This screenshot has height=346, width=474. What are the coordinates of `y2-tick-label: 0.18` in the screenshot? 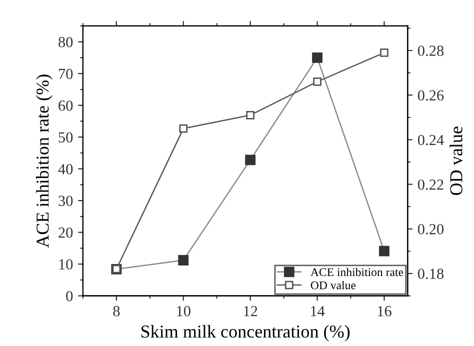 It's located at (431, 274).